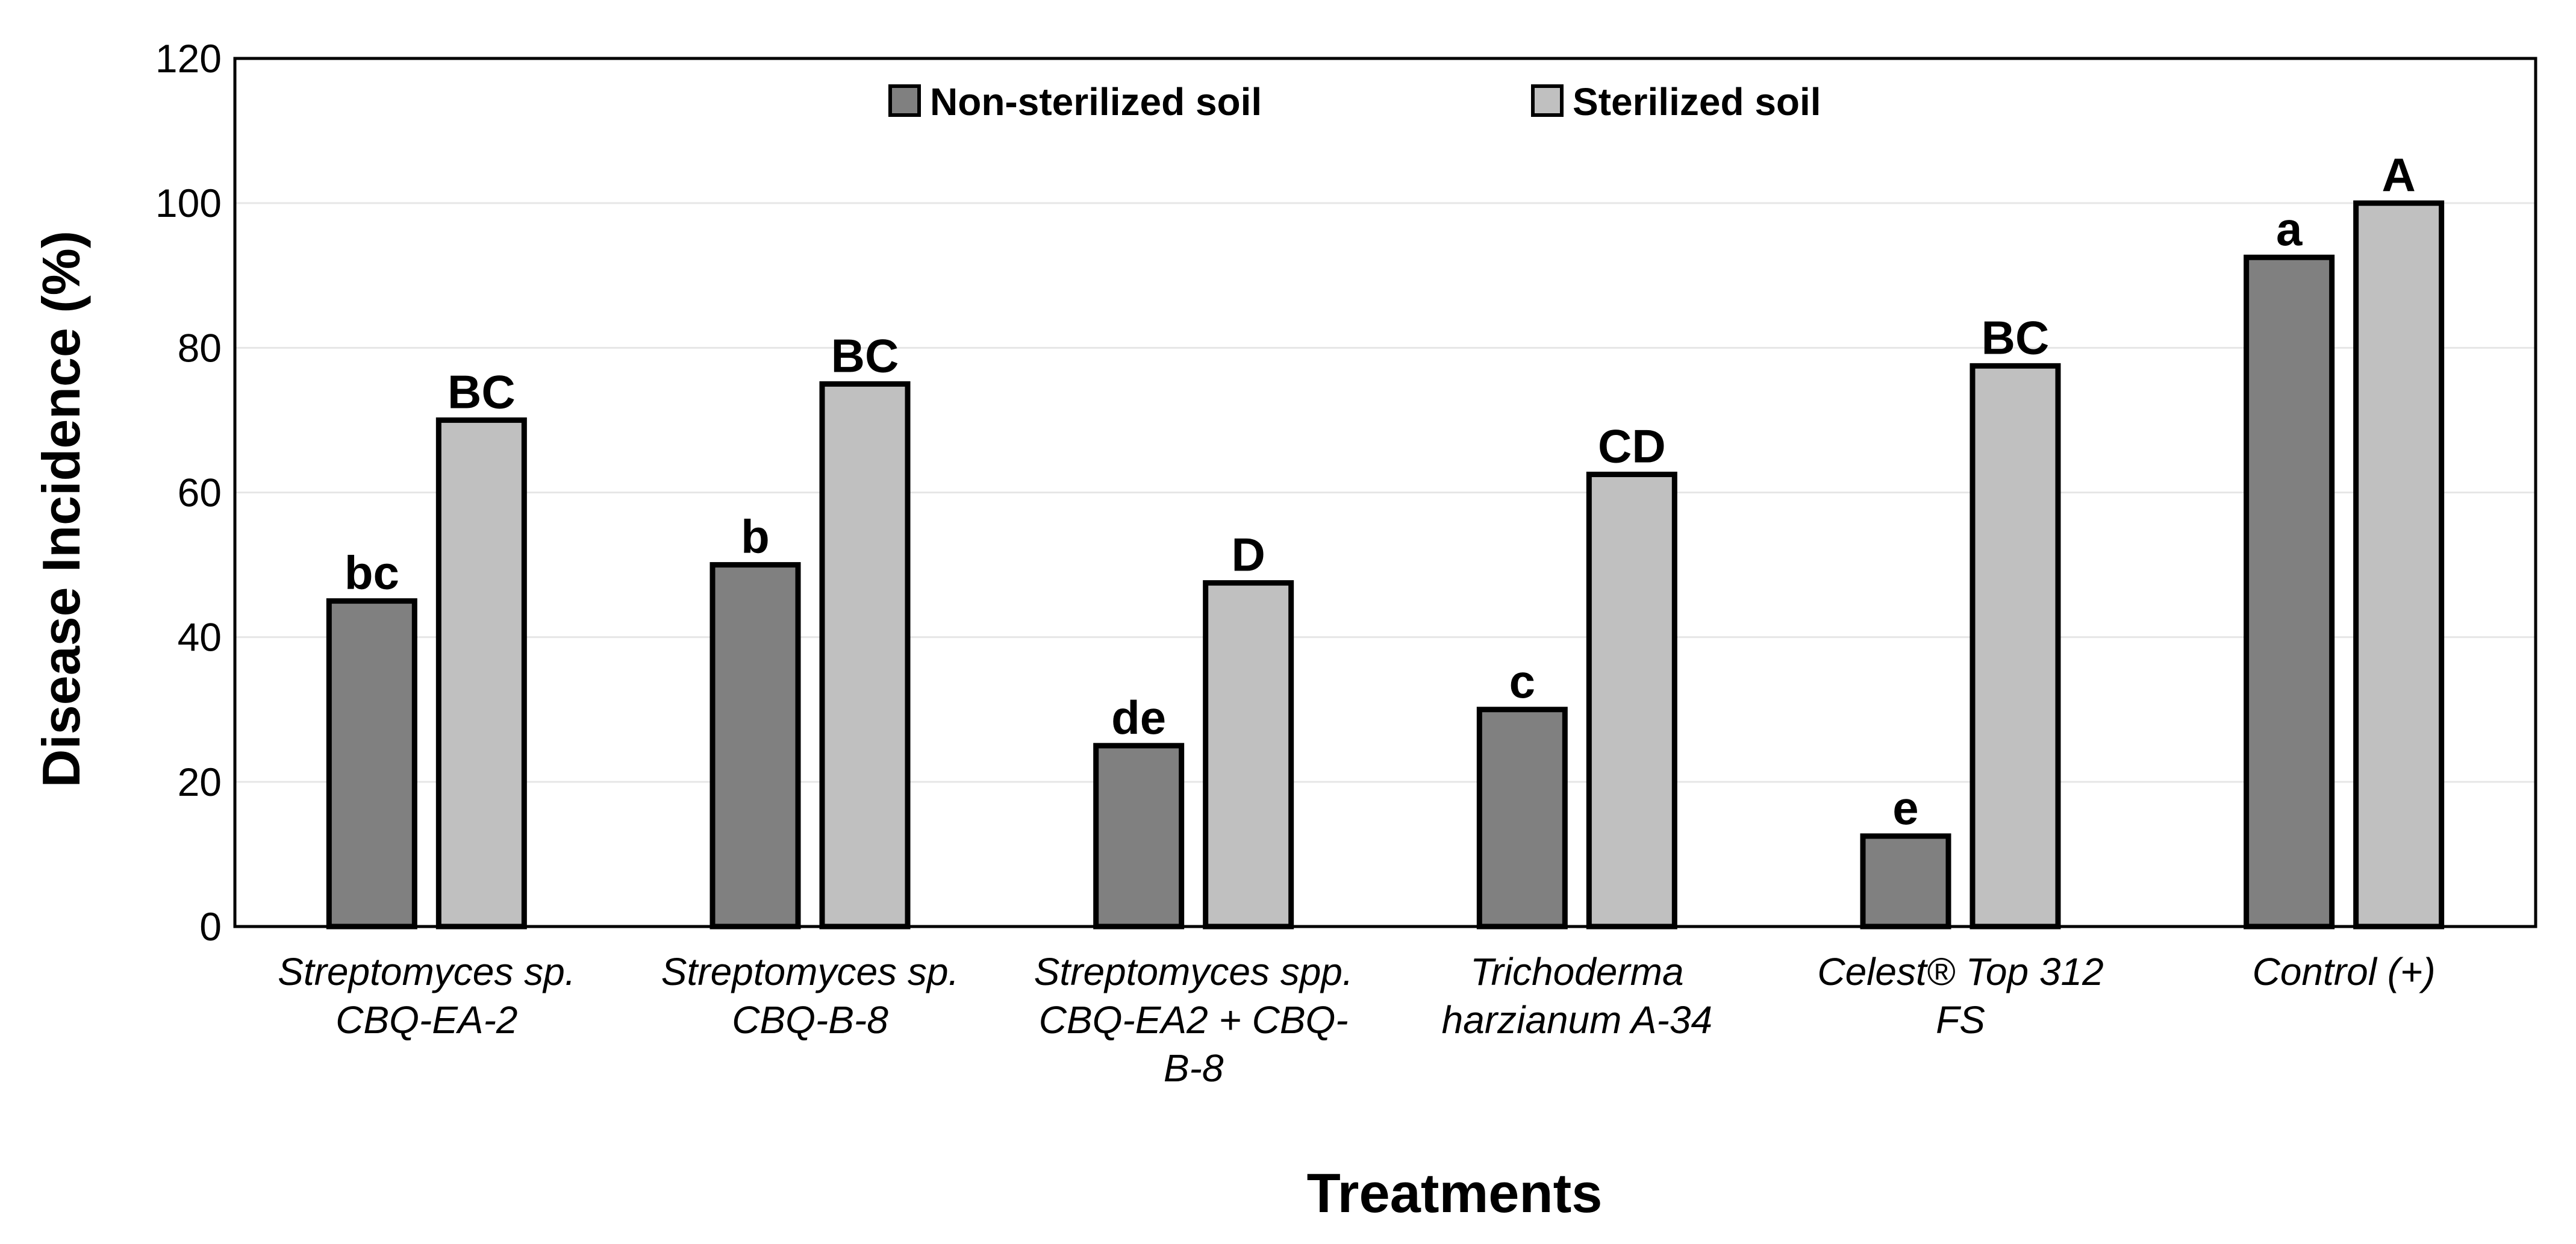 The image size is (2576, 1244). Describe the element at coordinates (2398, 174) in the screenshot. I see `significance-label: A` at that location.